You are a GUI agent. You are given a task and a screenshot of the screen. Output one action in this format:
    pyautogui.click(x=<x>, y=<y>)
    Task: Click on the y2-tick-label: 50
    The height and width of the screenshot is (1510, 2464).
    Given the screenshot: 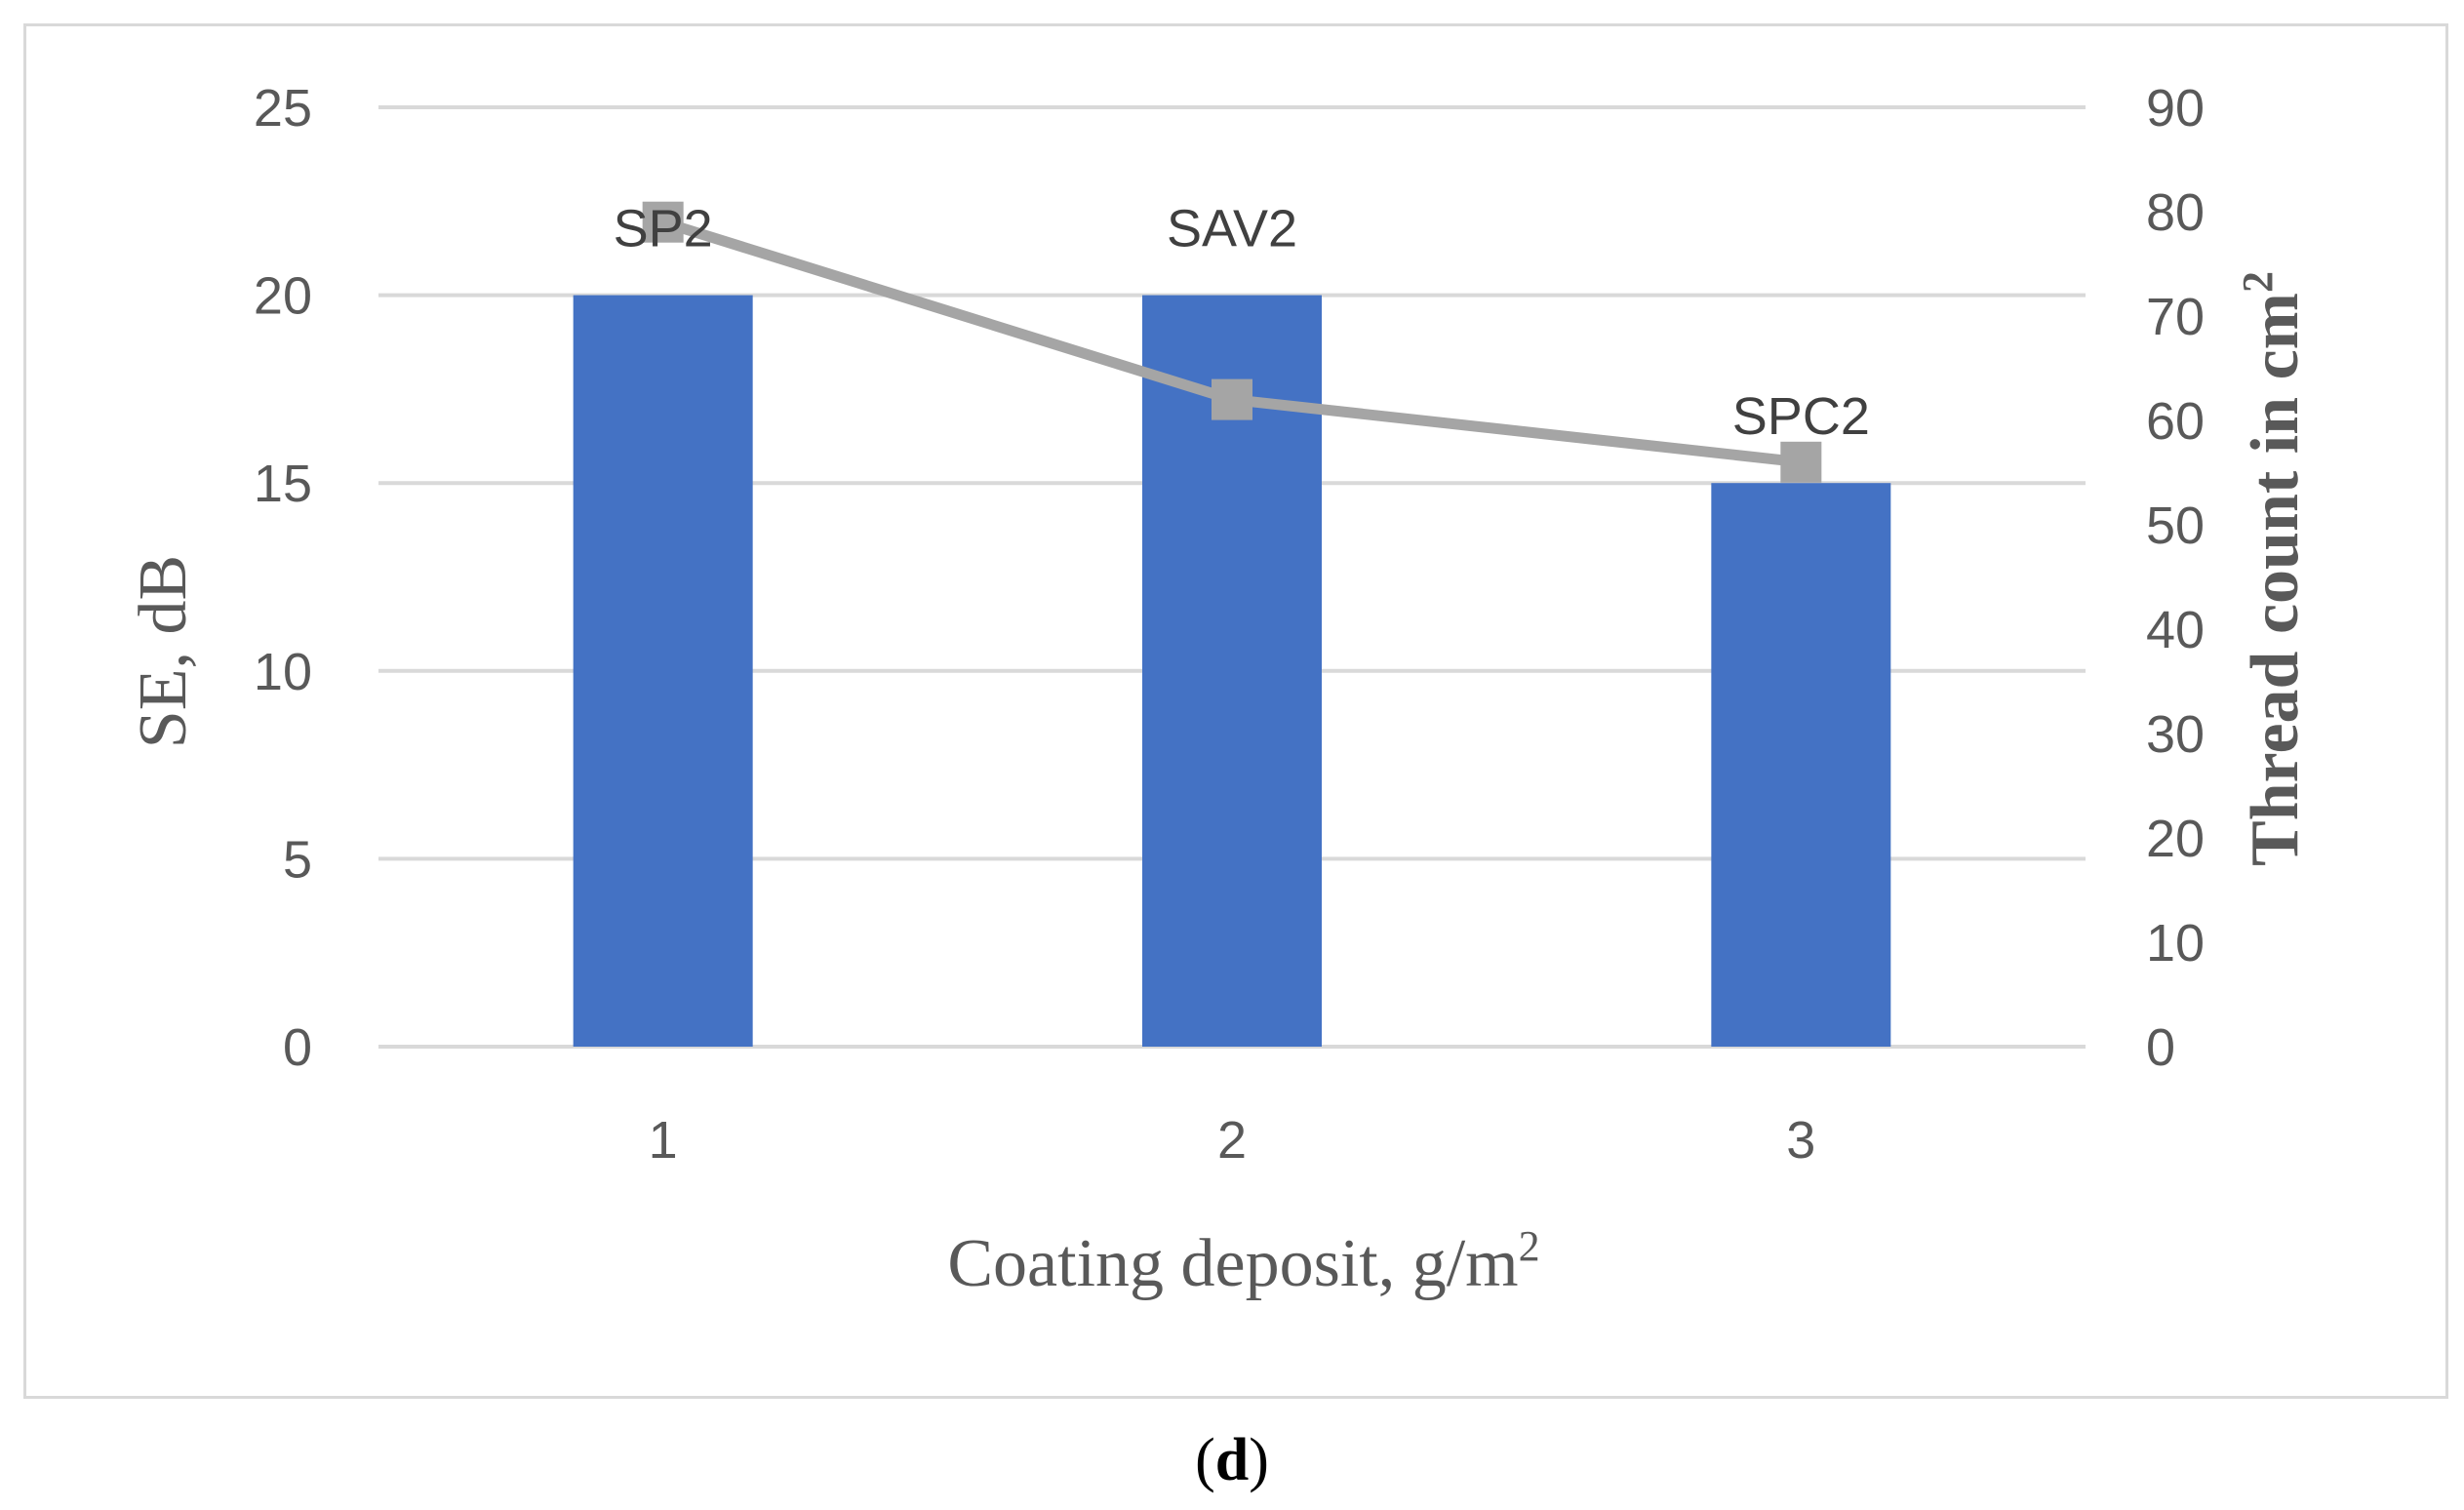 What is the action you would take?
    pyautogui.click(x=2175, y=526)
    